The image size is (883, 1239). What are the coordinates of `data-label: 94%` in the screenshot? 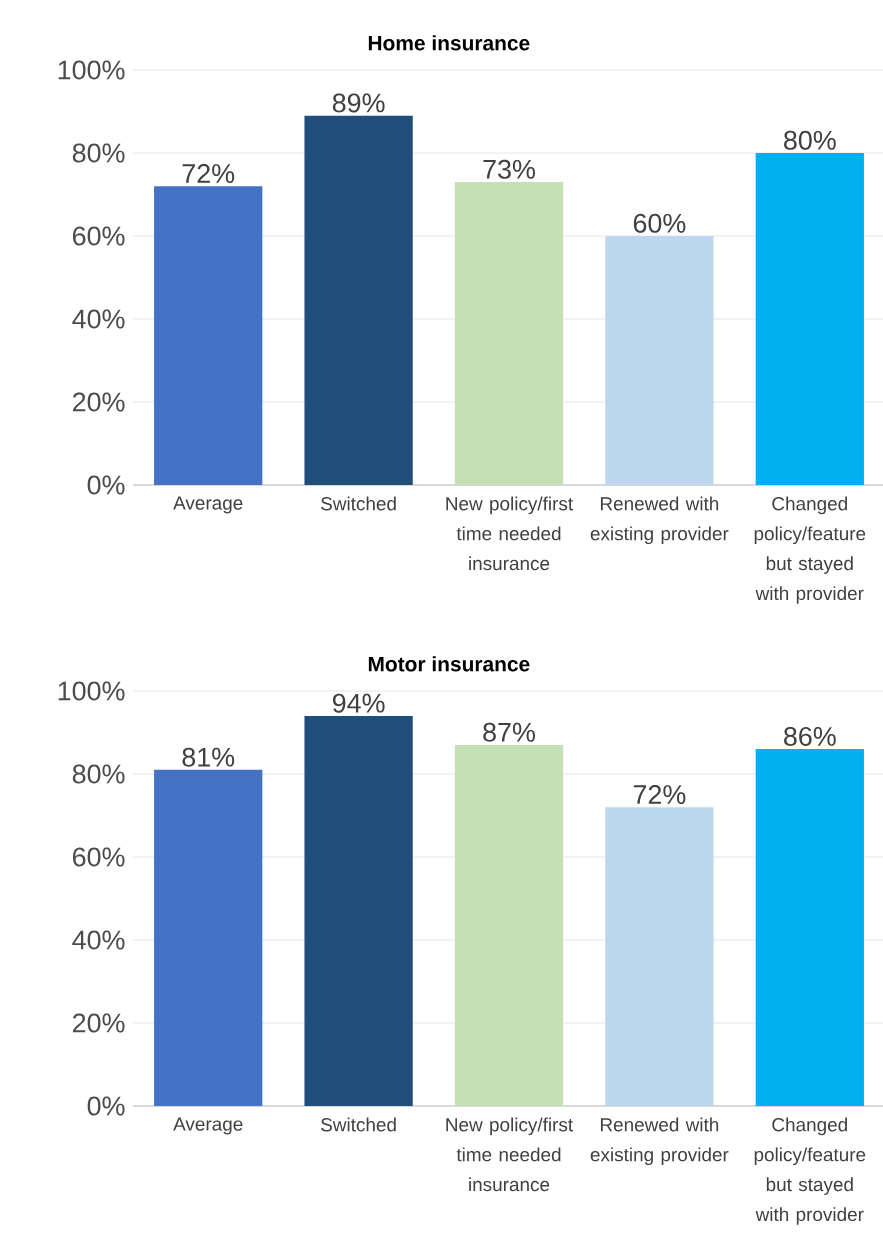 It's located at (358, 703).